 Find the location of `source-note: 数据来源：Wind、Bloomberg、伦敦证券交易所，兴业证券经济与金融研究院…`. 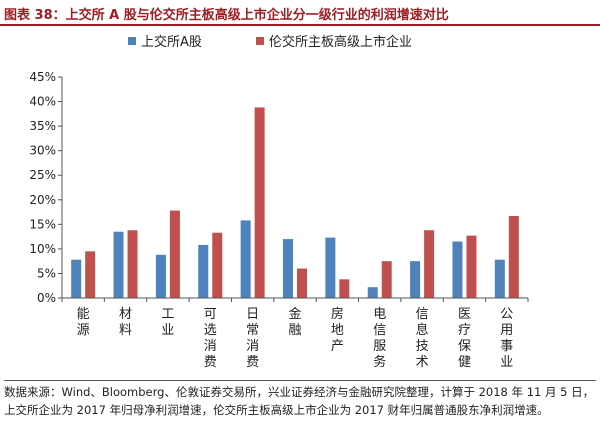

source-note: 数据来源：Wind、Bloomberg、伦敦证券交易所，兴业证券经济与金融研究院… is located at coordinates (300, 399).